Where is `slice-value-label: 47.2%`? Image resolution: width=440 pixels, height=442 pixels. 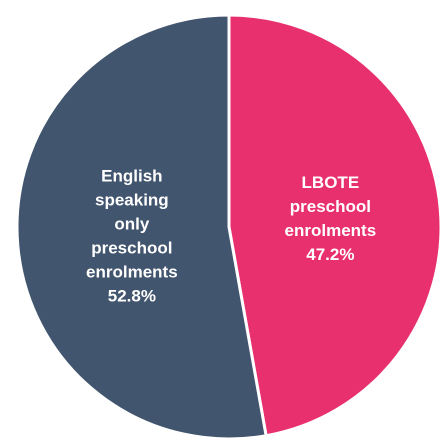 slice-value-label: 47.2% is located at coordinates (330, 254).